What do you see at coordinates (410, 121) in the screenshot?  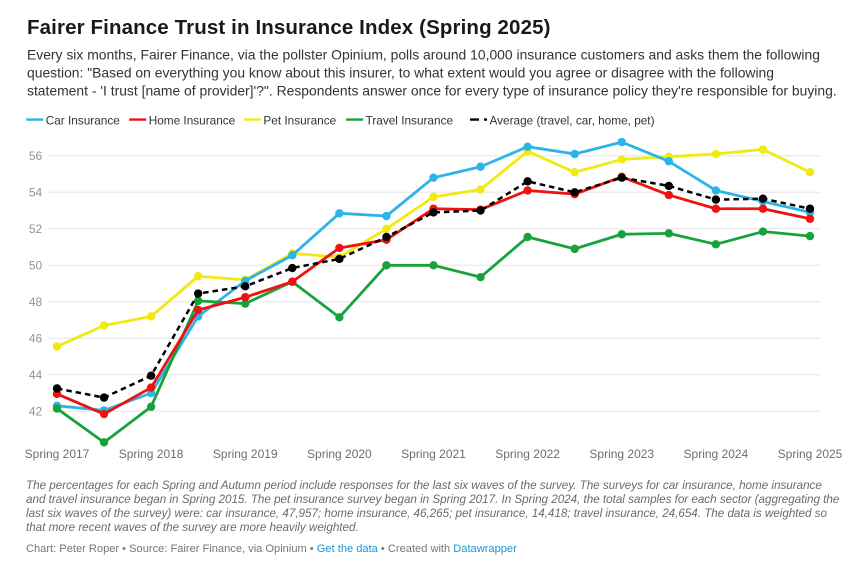 I see `svg-text: Travel Insurance` at bounding box center [410, 121].